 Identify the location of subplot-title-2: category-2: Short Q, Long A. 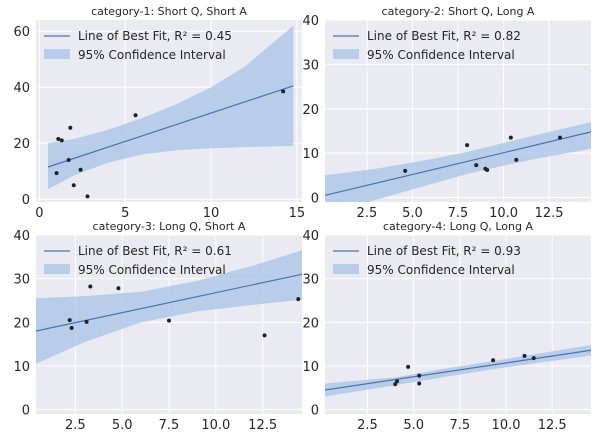
(458, 11).